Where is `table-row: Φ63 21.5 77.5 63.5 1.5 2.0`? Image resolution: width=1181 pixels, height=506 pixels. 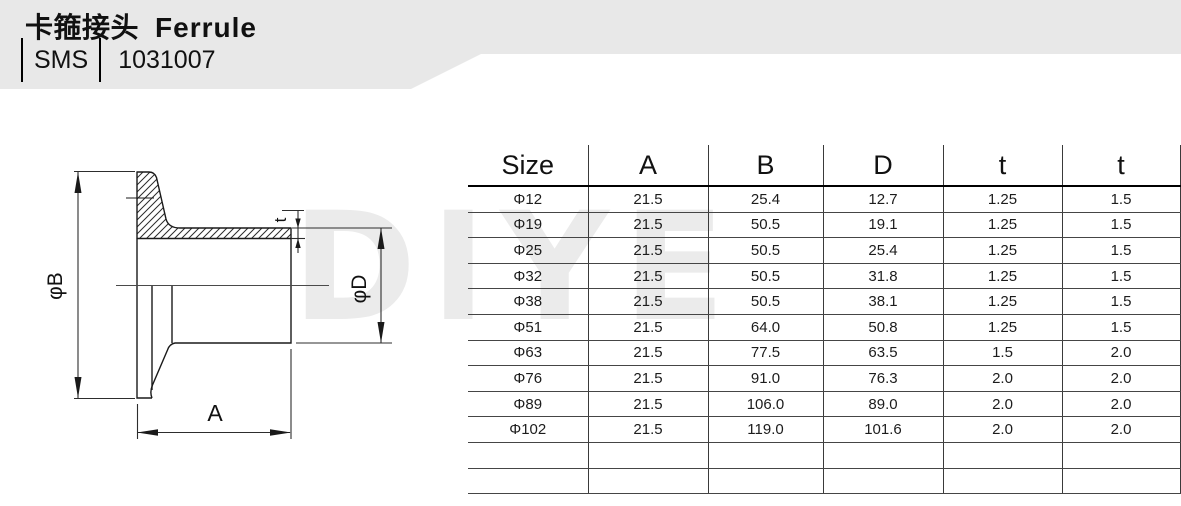
table-row: Φ63 21.5 77.5 63.5 1.5 2.0 is located at coordinates (824, 353).